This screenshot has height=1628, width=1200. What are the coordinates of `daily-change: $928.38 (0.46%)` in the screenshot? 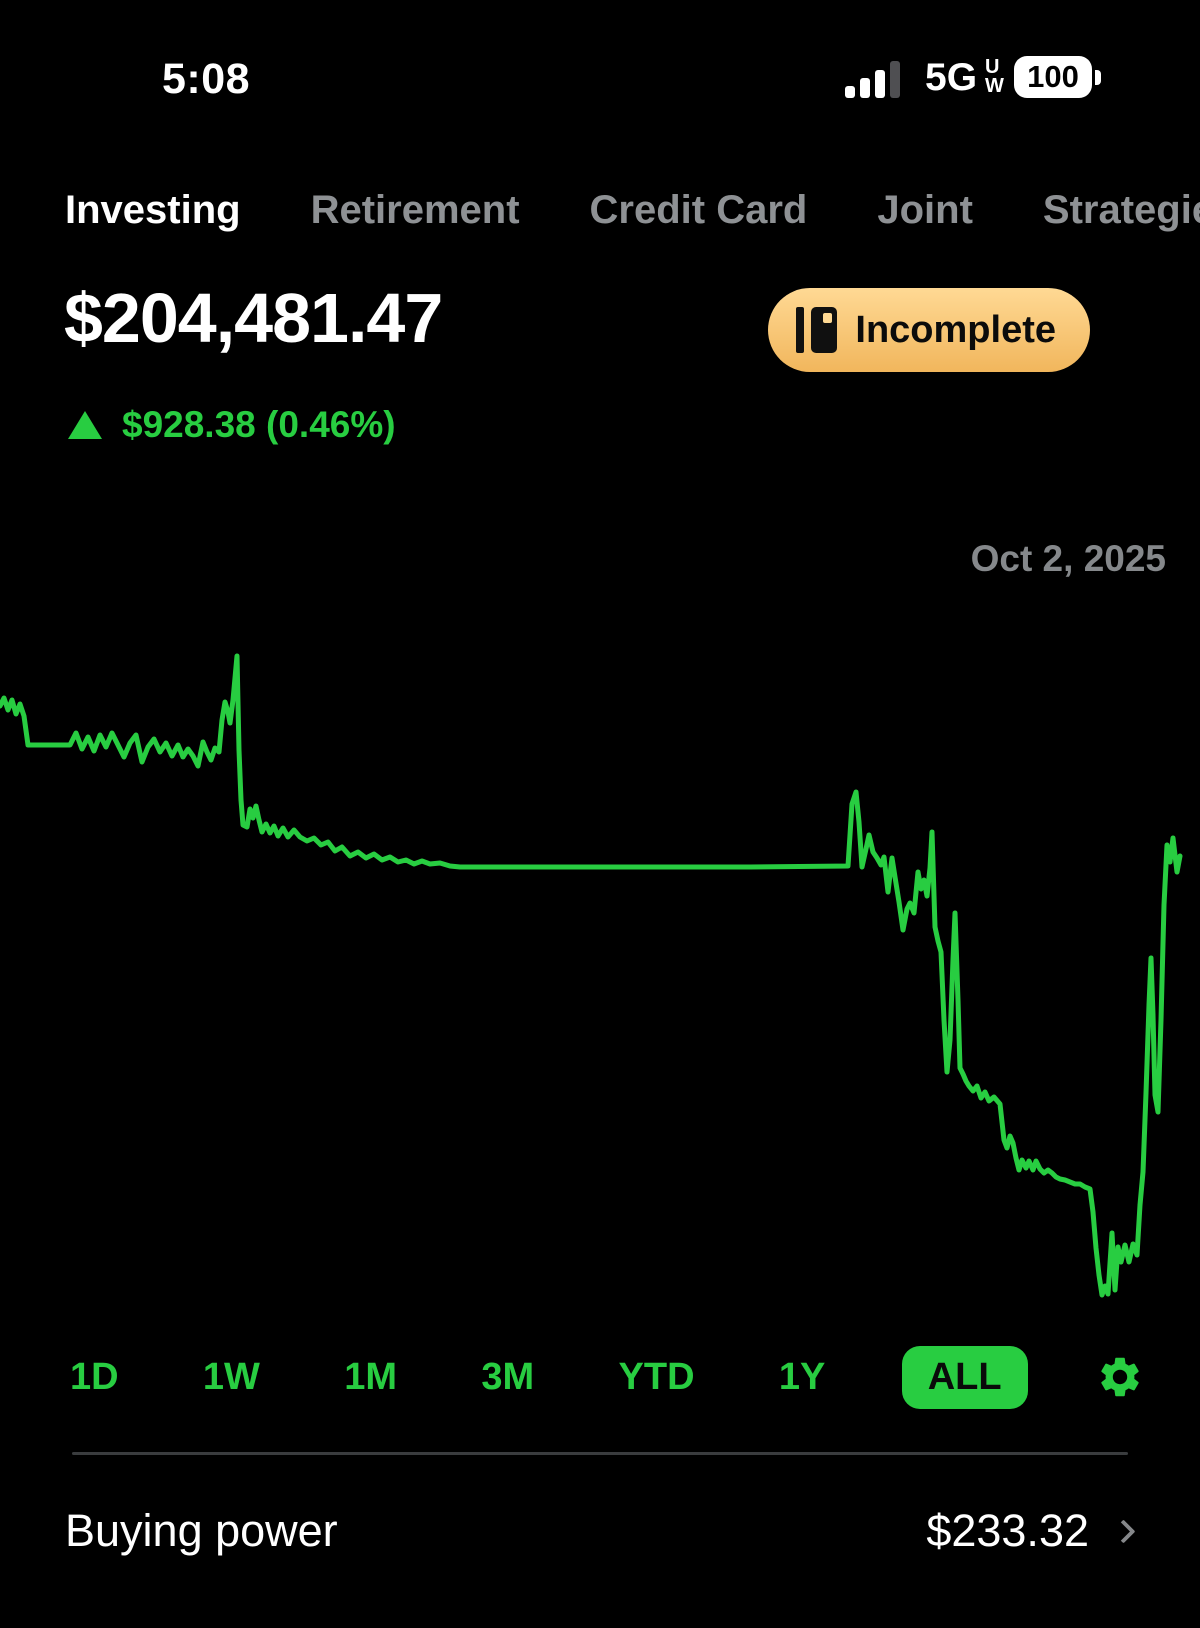 It's located at (232, 425).